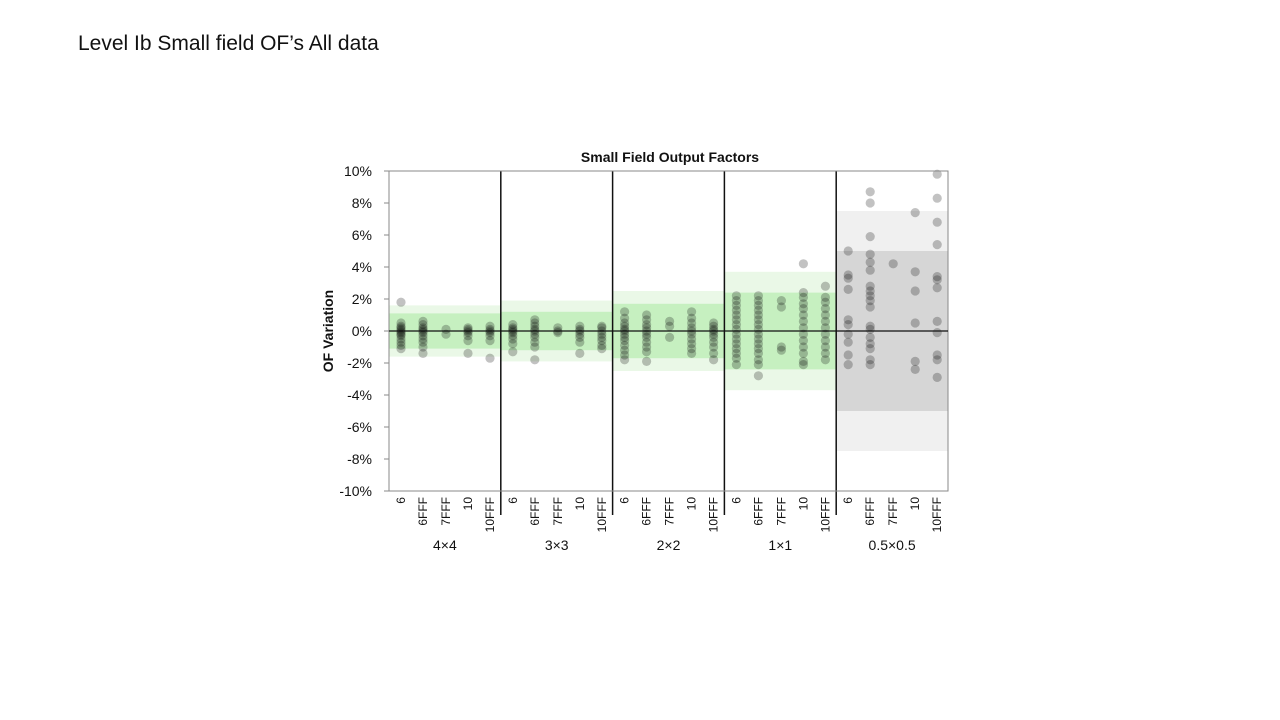 The image size is (1280, 720). Describe the element at coordinates (915, 504) in the screenshot. I see `energy-label-4-3: 10` at that location.